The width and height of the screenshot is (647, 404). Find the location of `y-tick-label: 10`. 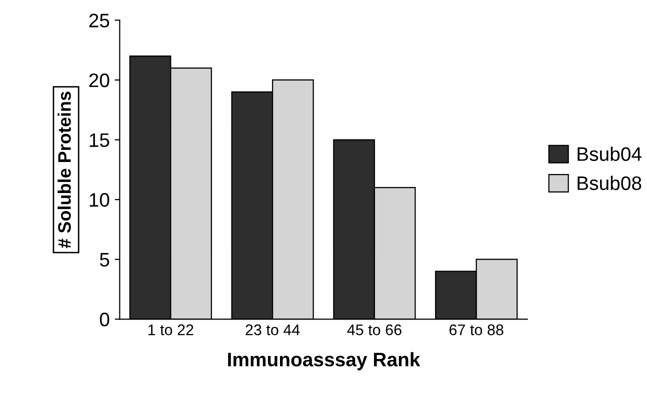

y-tick-label: 10 is located at coordinates (100, 200).